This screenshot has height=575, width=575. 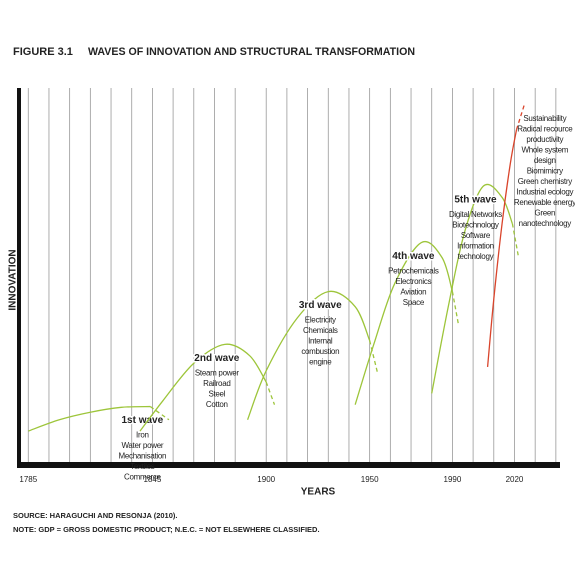 I want to click on x-axis-label: YEARS, so click(x=318, y=492).